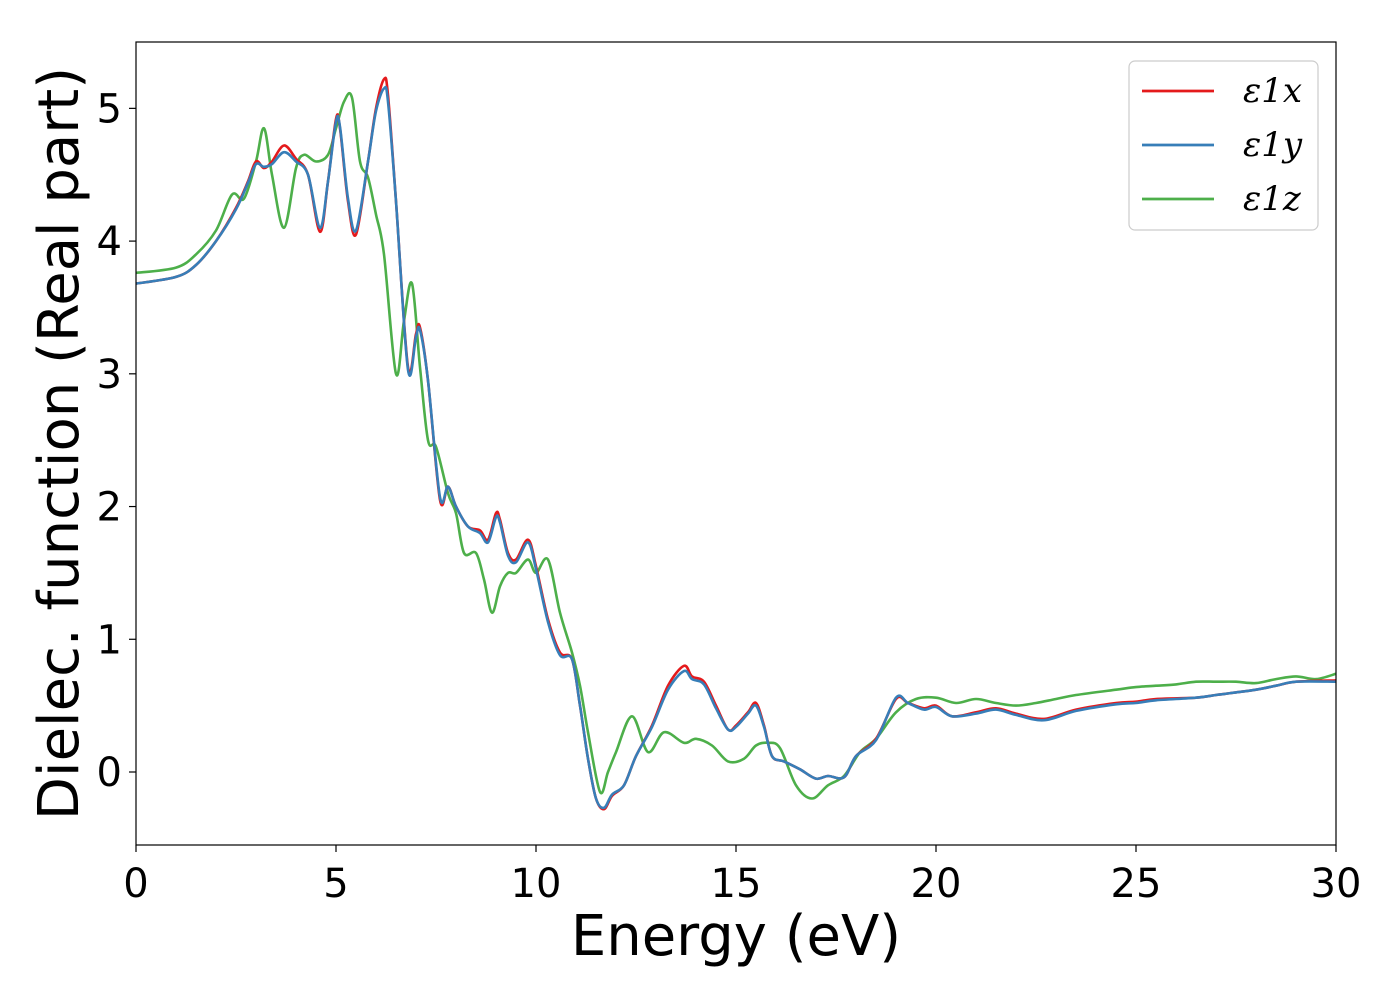 The width and height of the screenshot is (1400, 1000). I want to click on legend-box, so click(1223, 145).